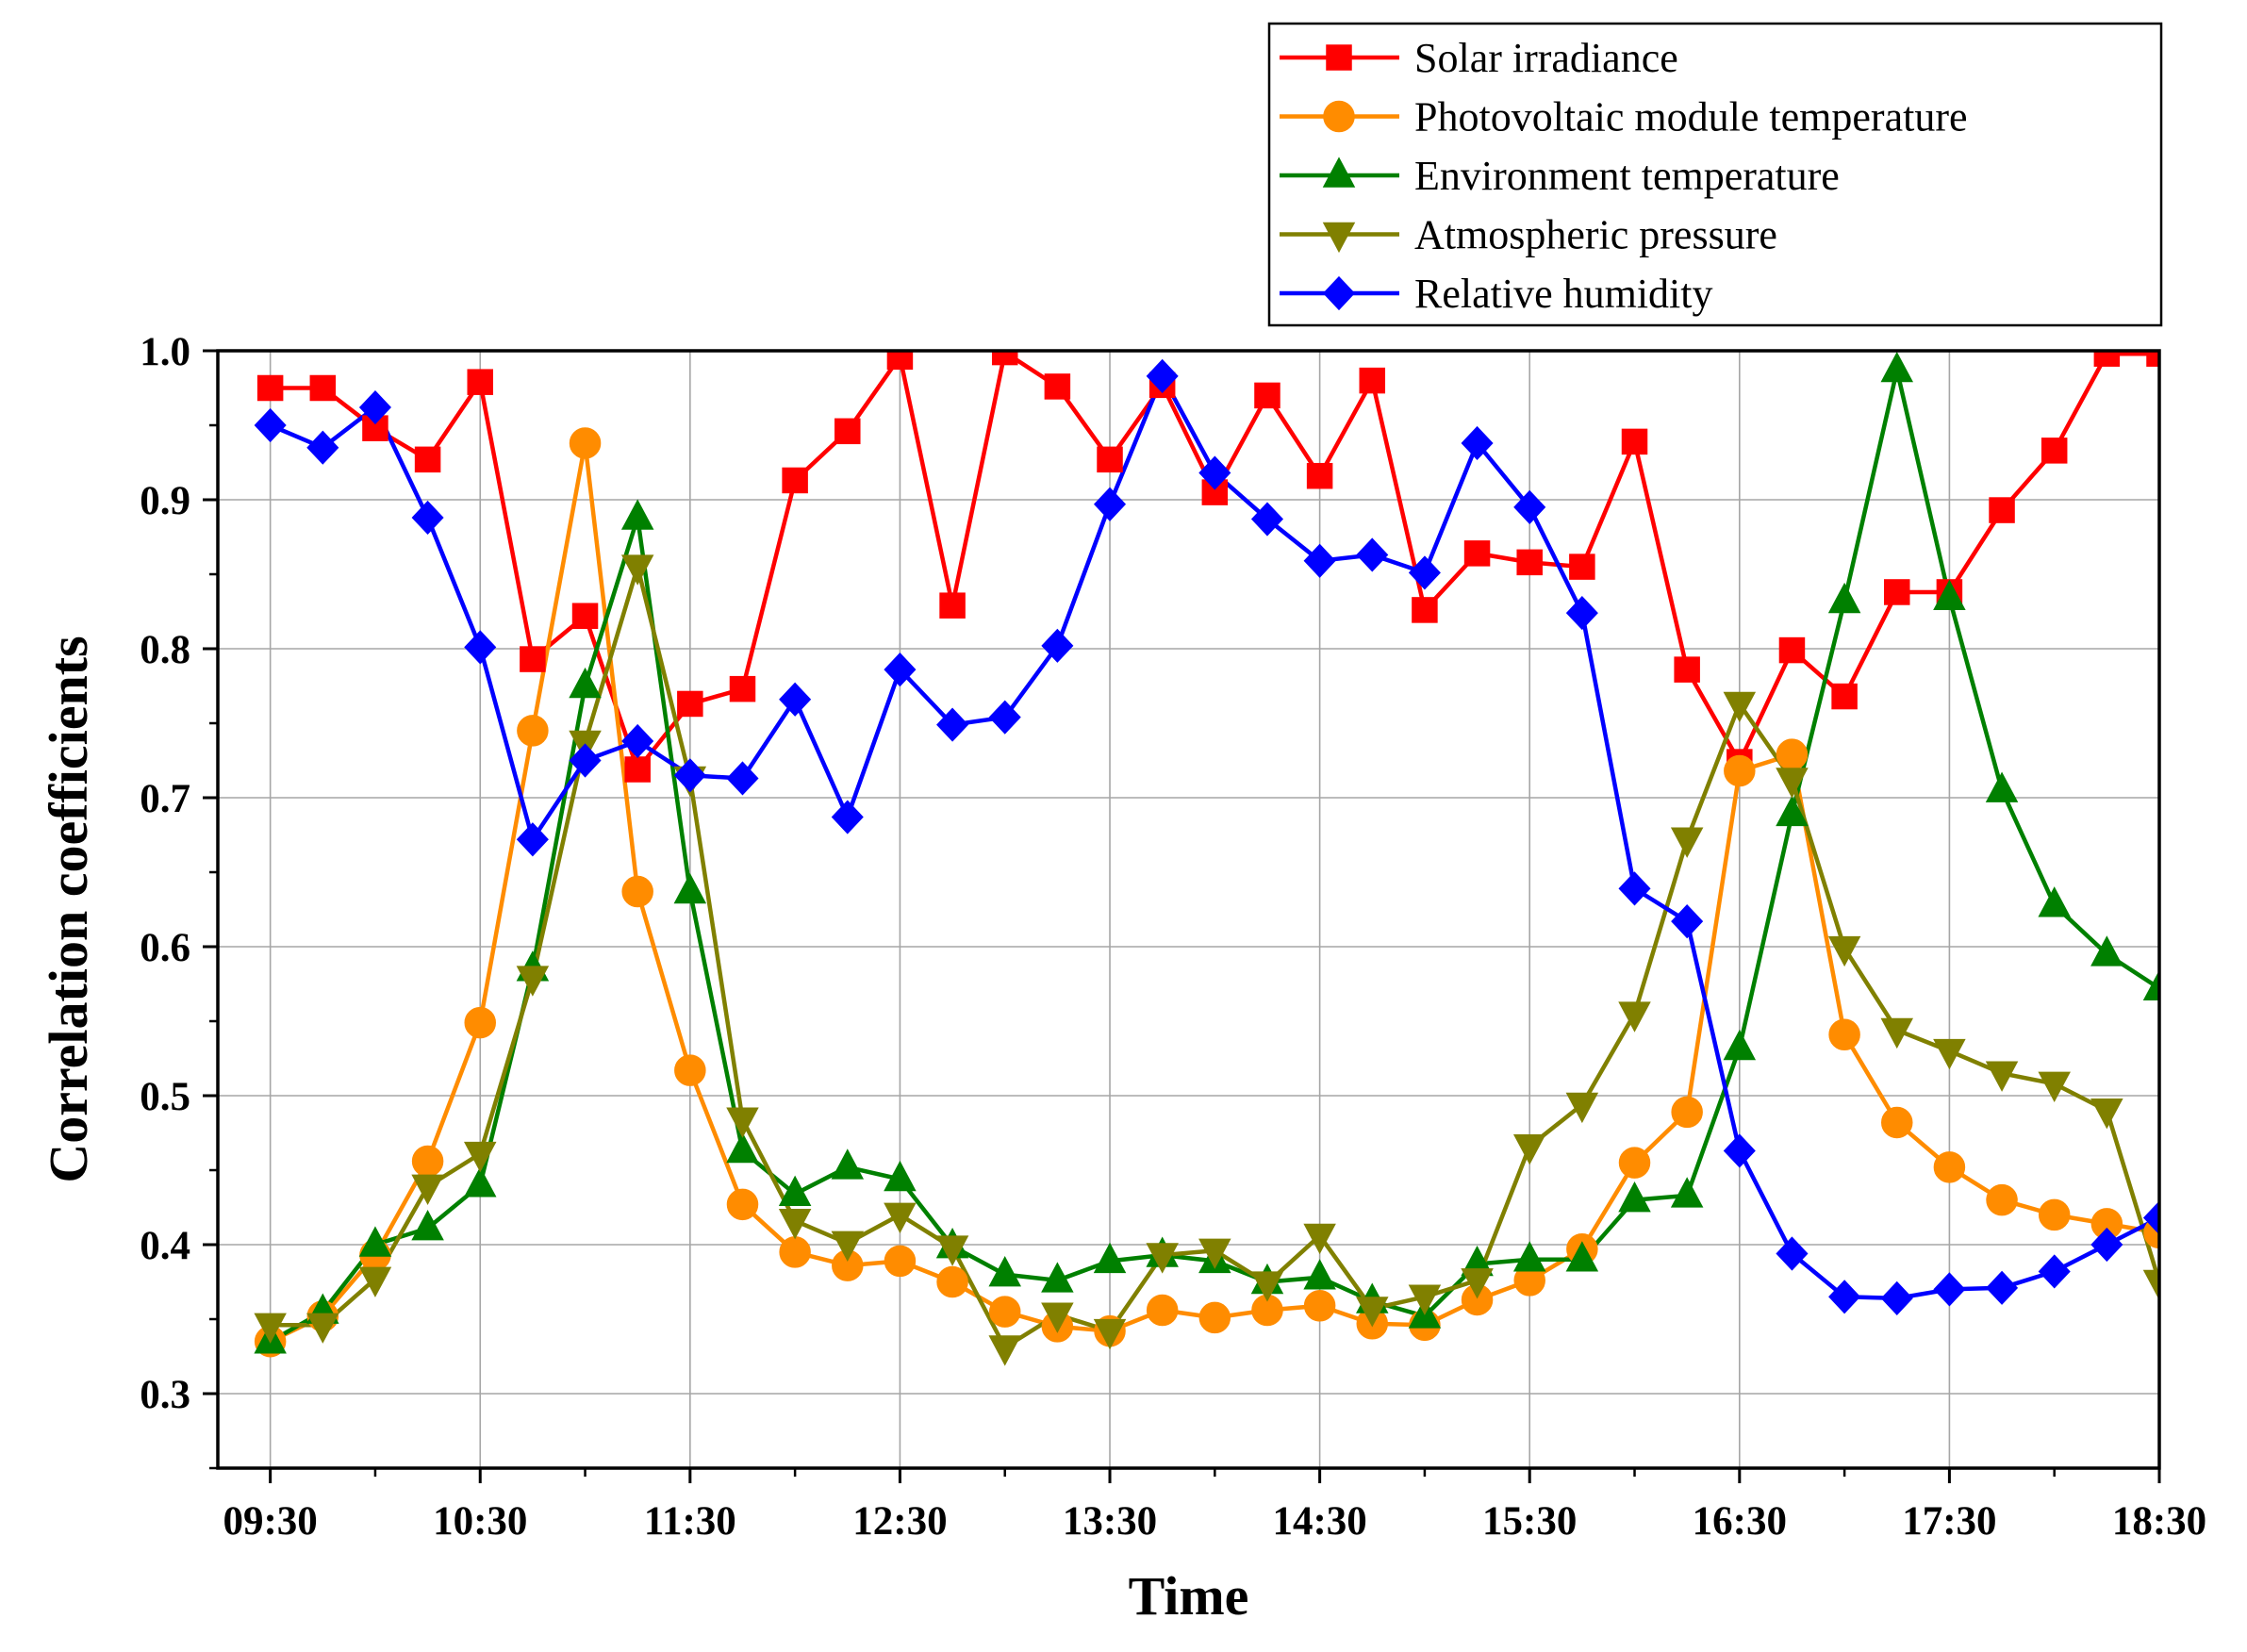  What do you see at coordinates (2159, 1521) in the screenshot?
I see `x-tick-label: 18:30` at bounding box center [2159, 1521].